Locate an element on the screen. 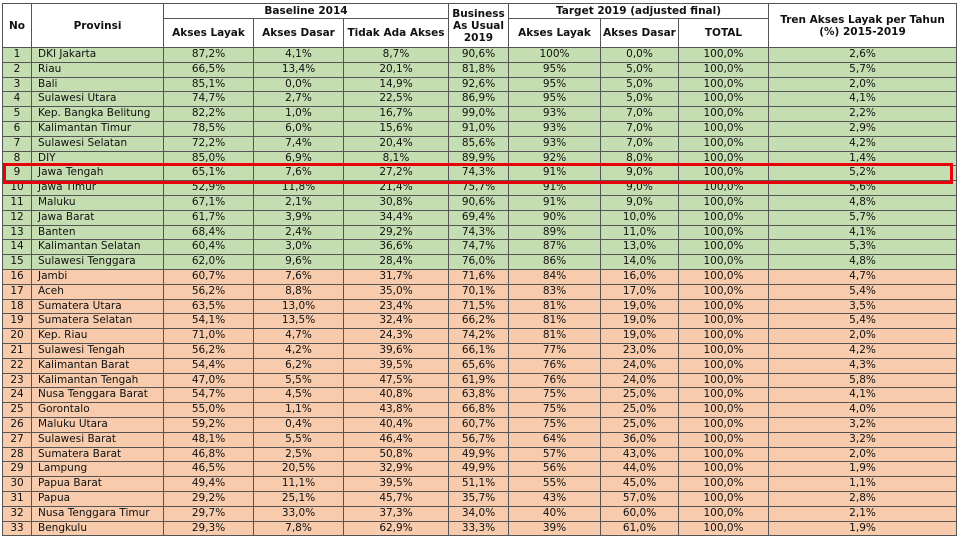  cell-akses-layak: 29,3% is located at coordinates (208, 528).